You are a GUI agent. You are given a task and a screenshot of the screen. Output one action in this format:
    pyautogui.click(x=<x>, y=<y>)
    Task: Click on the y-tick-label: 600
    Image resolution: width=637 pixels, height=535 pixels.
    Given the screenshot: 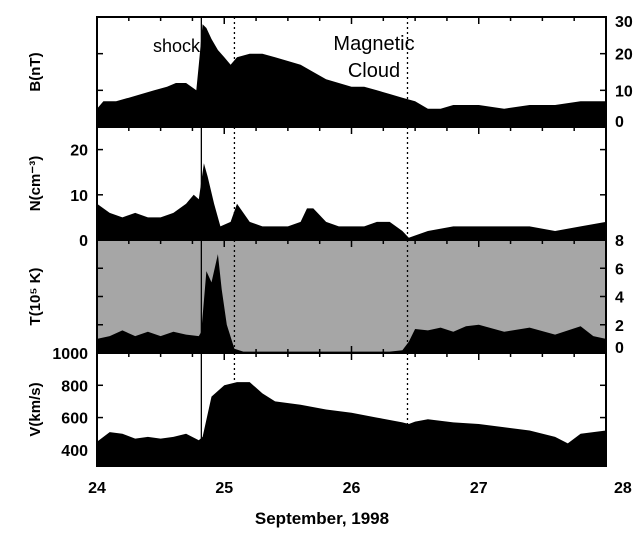 What is the action you would take?
    pyautogui.click(x=74, y=419)
    